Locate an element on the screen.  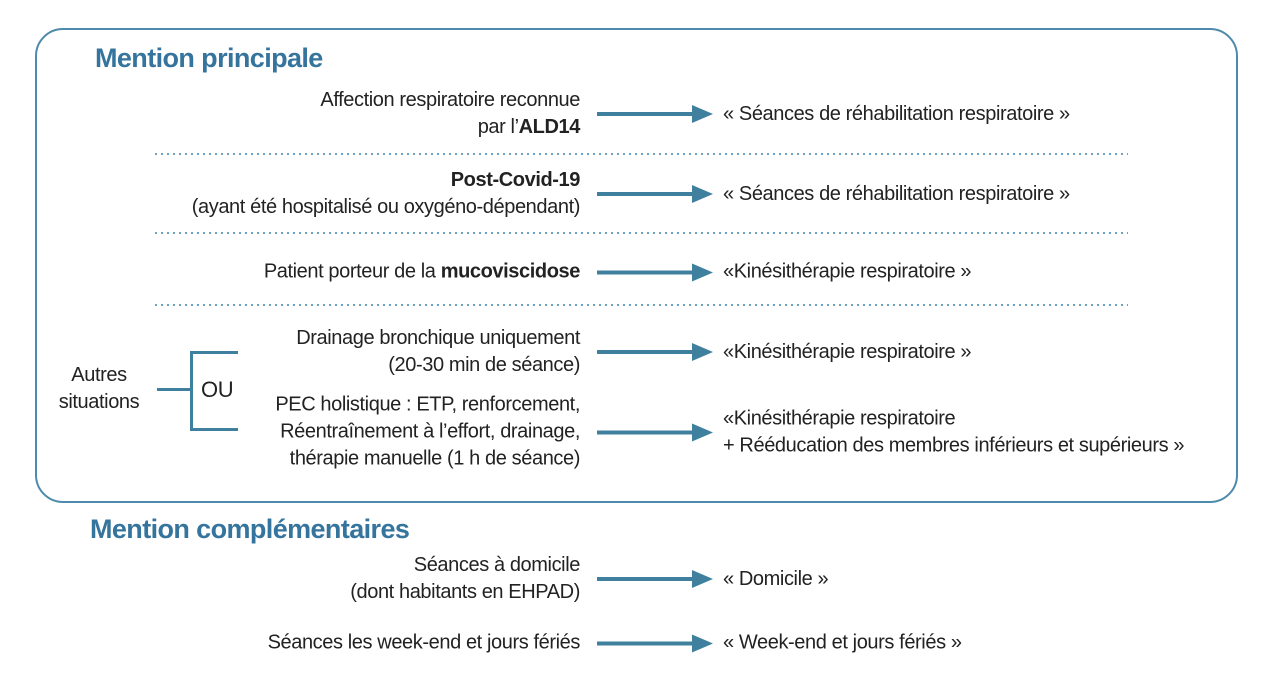
bracket-vertical-line is located at coordinates (191, 391).